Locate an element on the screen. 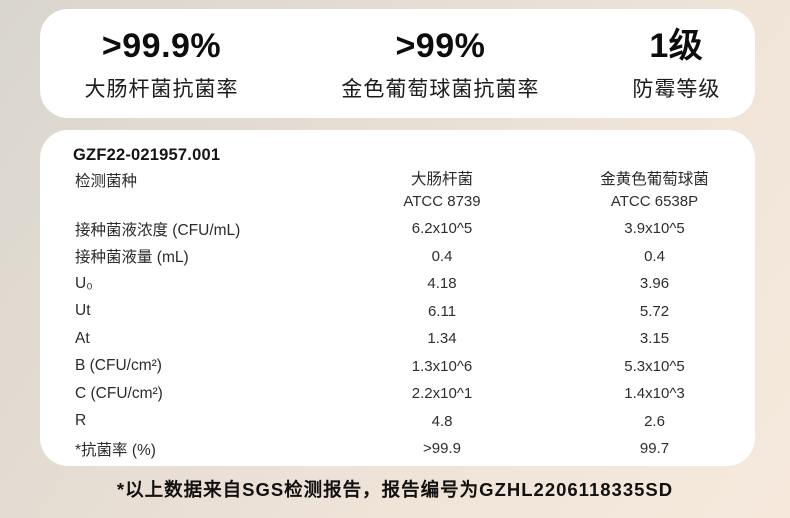 This screenshot has height=518, width=790. table-row: At 1.34 3.15 is located at coordinates (397, 339).